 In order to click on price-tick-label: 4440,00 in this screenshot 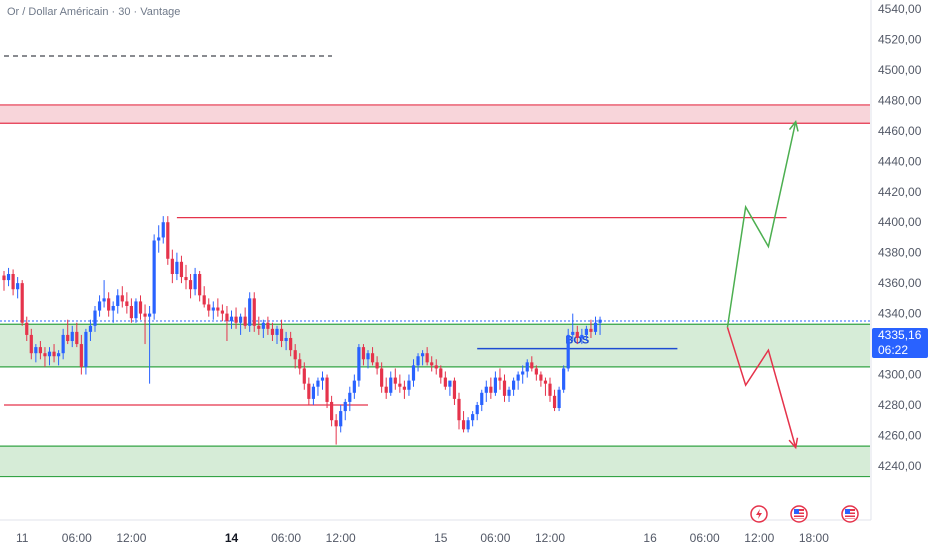, I will do `click(900, 161)`.